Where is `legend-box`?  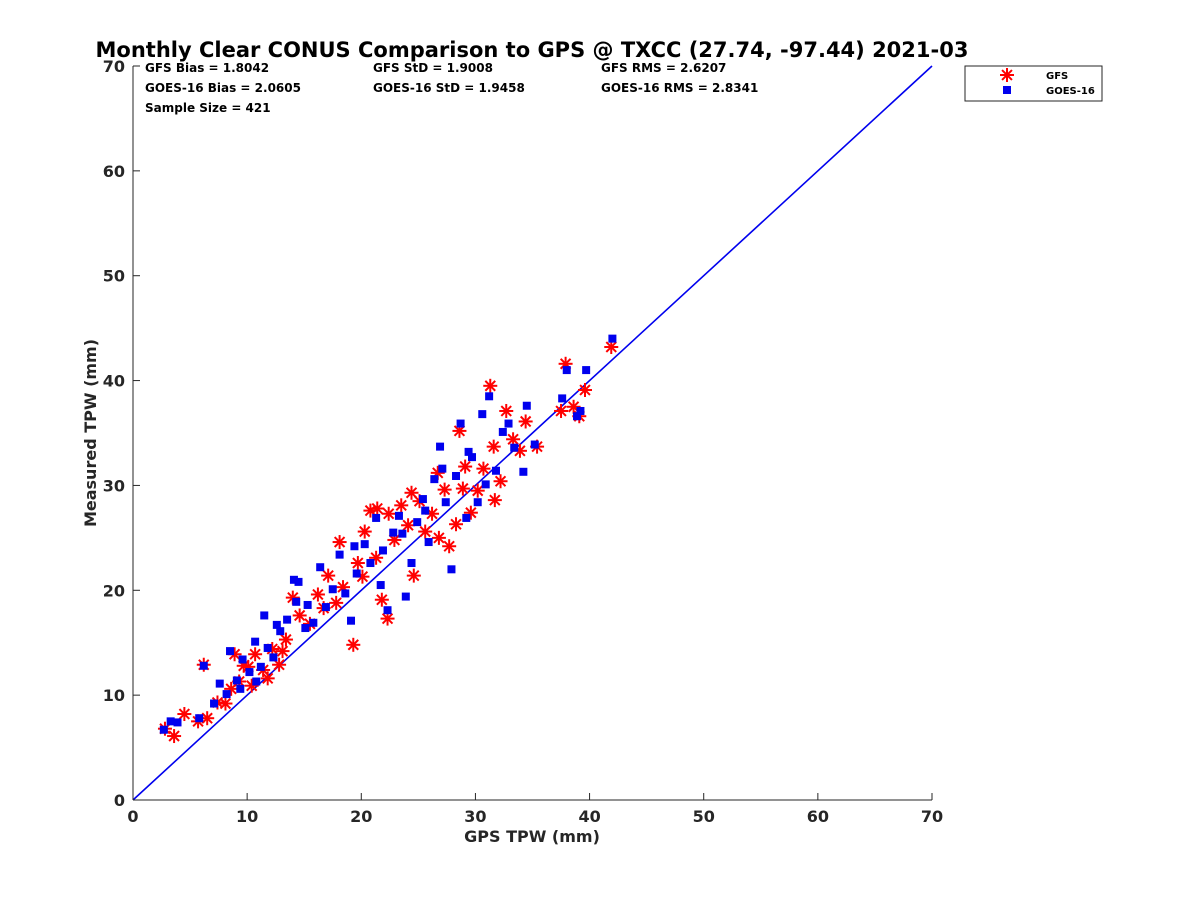
legend-box is located at coordinates (1033, 83).